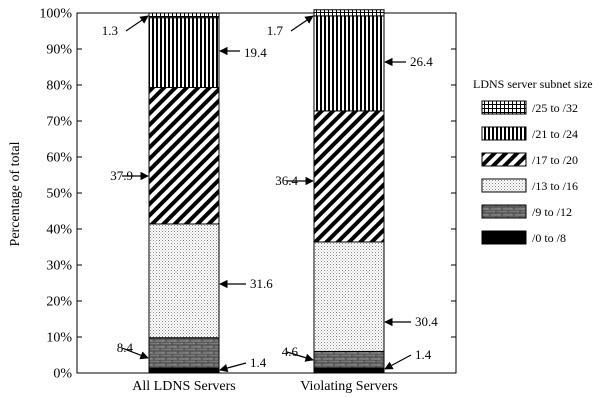 The width and height of the screenshot is (614, 397). Describe the element at coordinates (183, 386) in the screenshot. I see `x-tick-label: All LDNS Servers` at that location.